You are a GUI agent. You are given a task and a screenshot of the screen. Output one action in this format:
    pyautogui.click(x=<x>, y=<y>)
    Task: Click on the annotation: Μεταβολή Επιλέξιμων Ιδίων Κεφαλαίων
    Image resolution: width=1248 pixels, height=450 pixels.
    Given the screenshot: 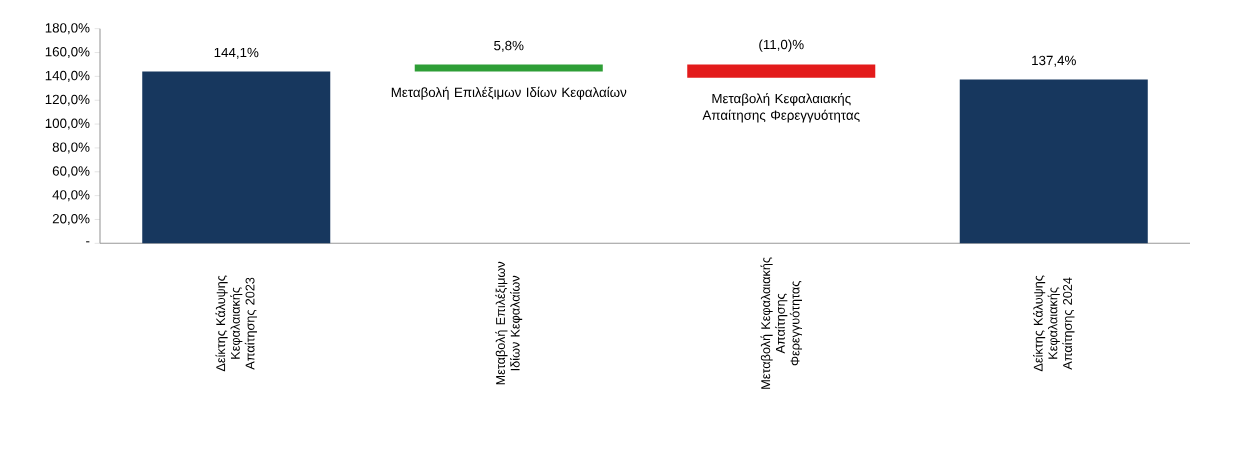 What is the action you would take?
    pyautogui.click(x=509, y=93)
    